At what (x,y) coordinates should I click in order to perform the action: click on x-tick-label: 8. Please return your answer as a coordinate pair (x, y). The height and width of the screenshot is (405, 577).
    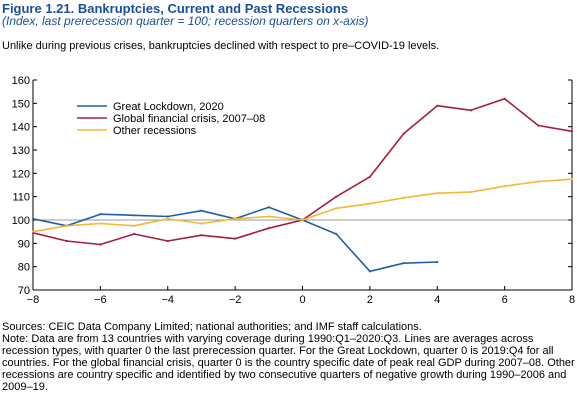
    Looking at the image, I should click on (572, 300).